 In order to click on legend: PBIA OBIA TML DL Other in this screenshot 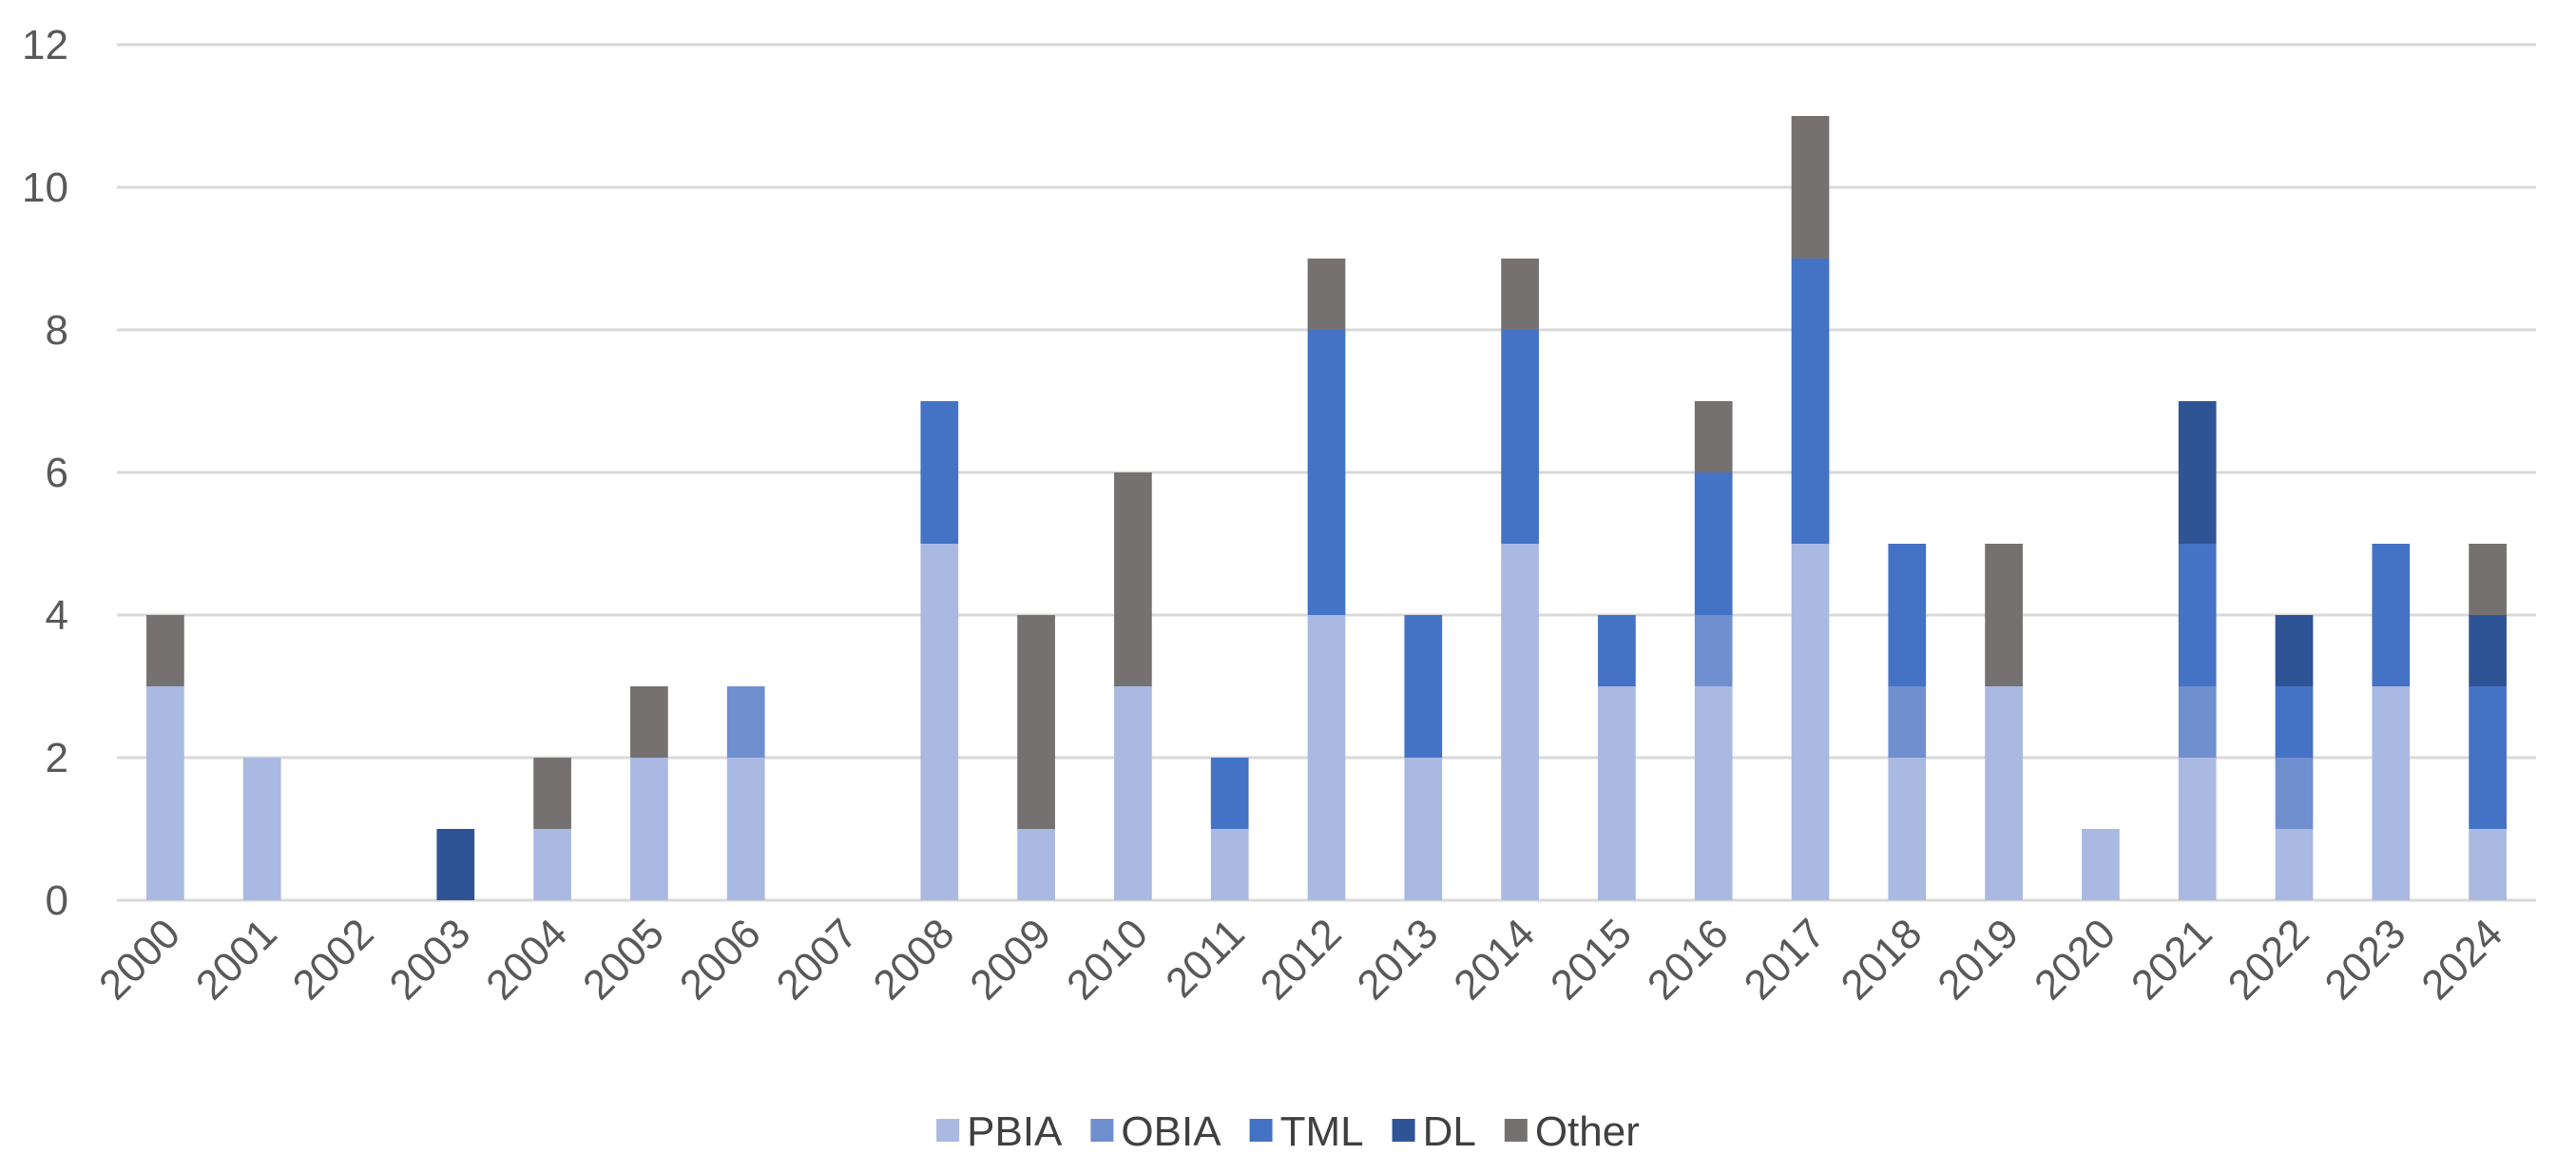, I will do `click(1288, 1131)`.